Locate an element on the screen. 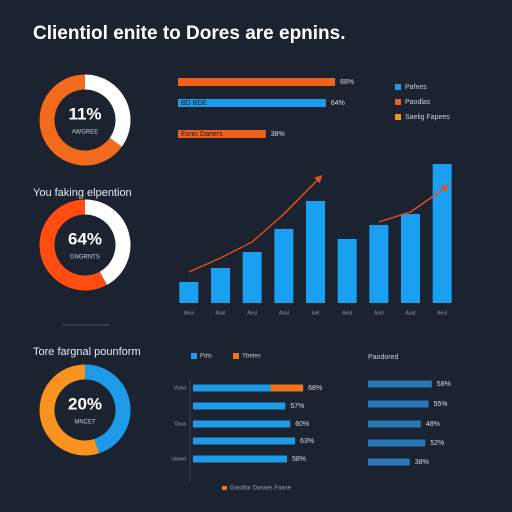  donut-center-label: 11% is located at coordinates (84, 113).